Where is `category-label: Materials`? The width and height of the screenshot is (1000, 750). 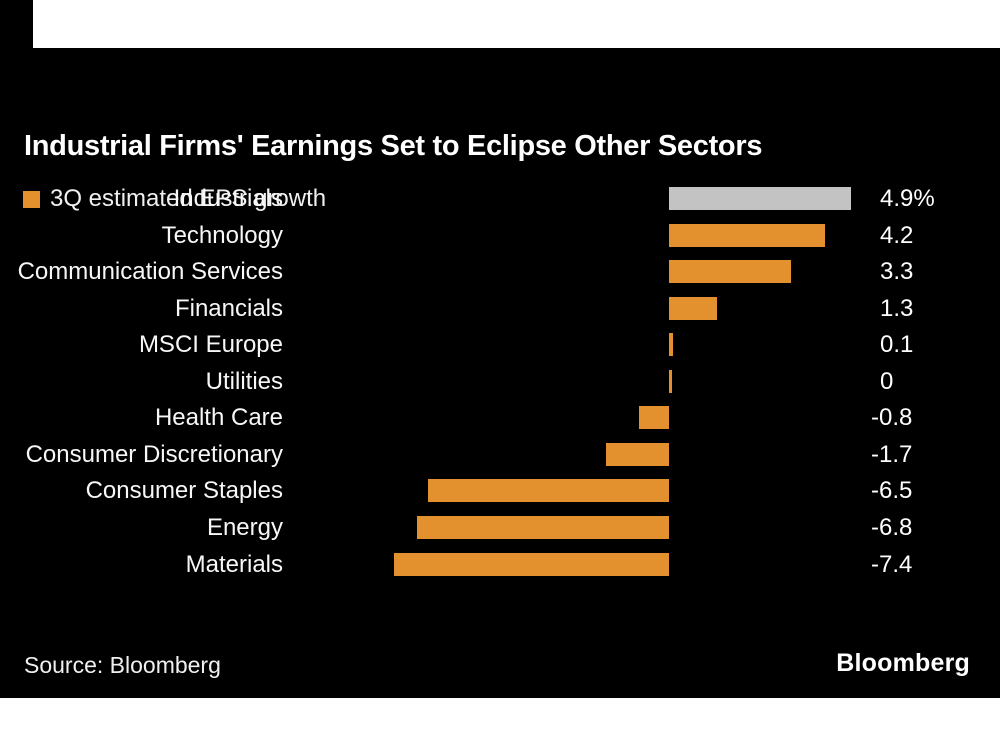 category-label: Materials is located at coordinates (234, 564).